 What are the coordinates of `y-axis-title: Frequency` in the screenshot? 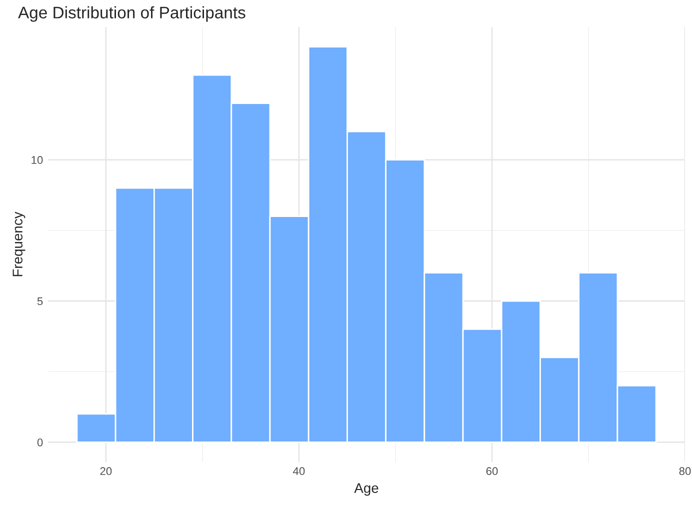 It's located at (19, 244).